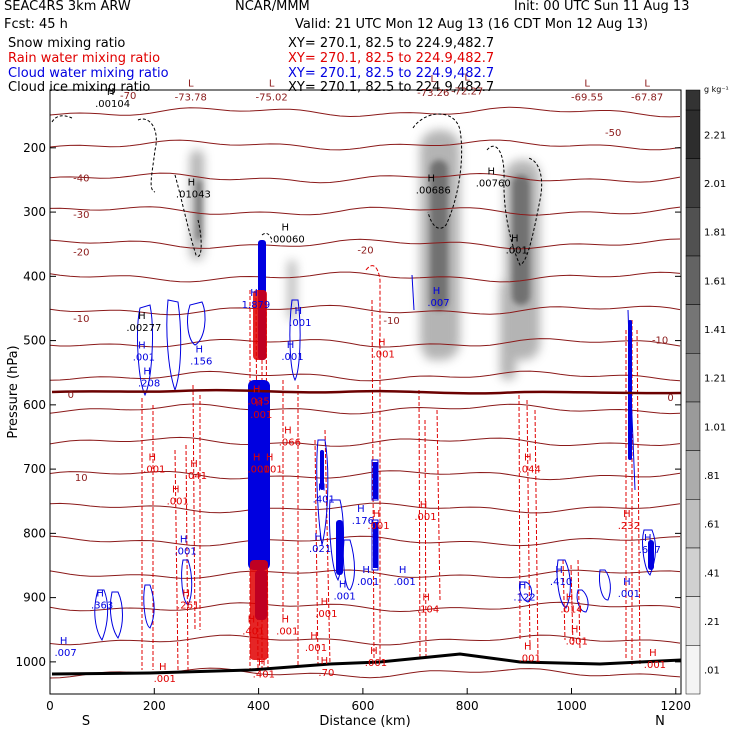 The height and width of the screenshot is (740, 740). Describe the element at coordinates (362, 706) in the screenshot. I see `x-tick-label: 600` at that location.